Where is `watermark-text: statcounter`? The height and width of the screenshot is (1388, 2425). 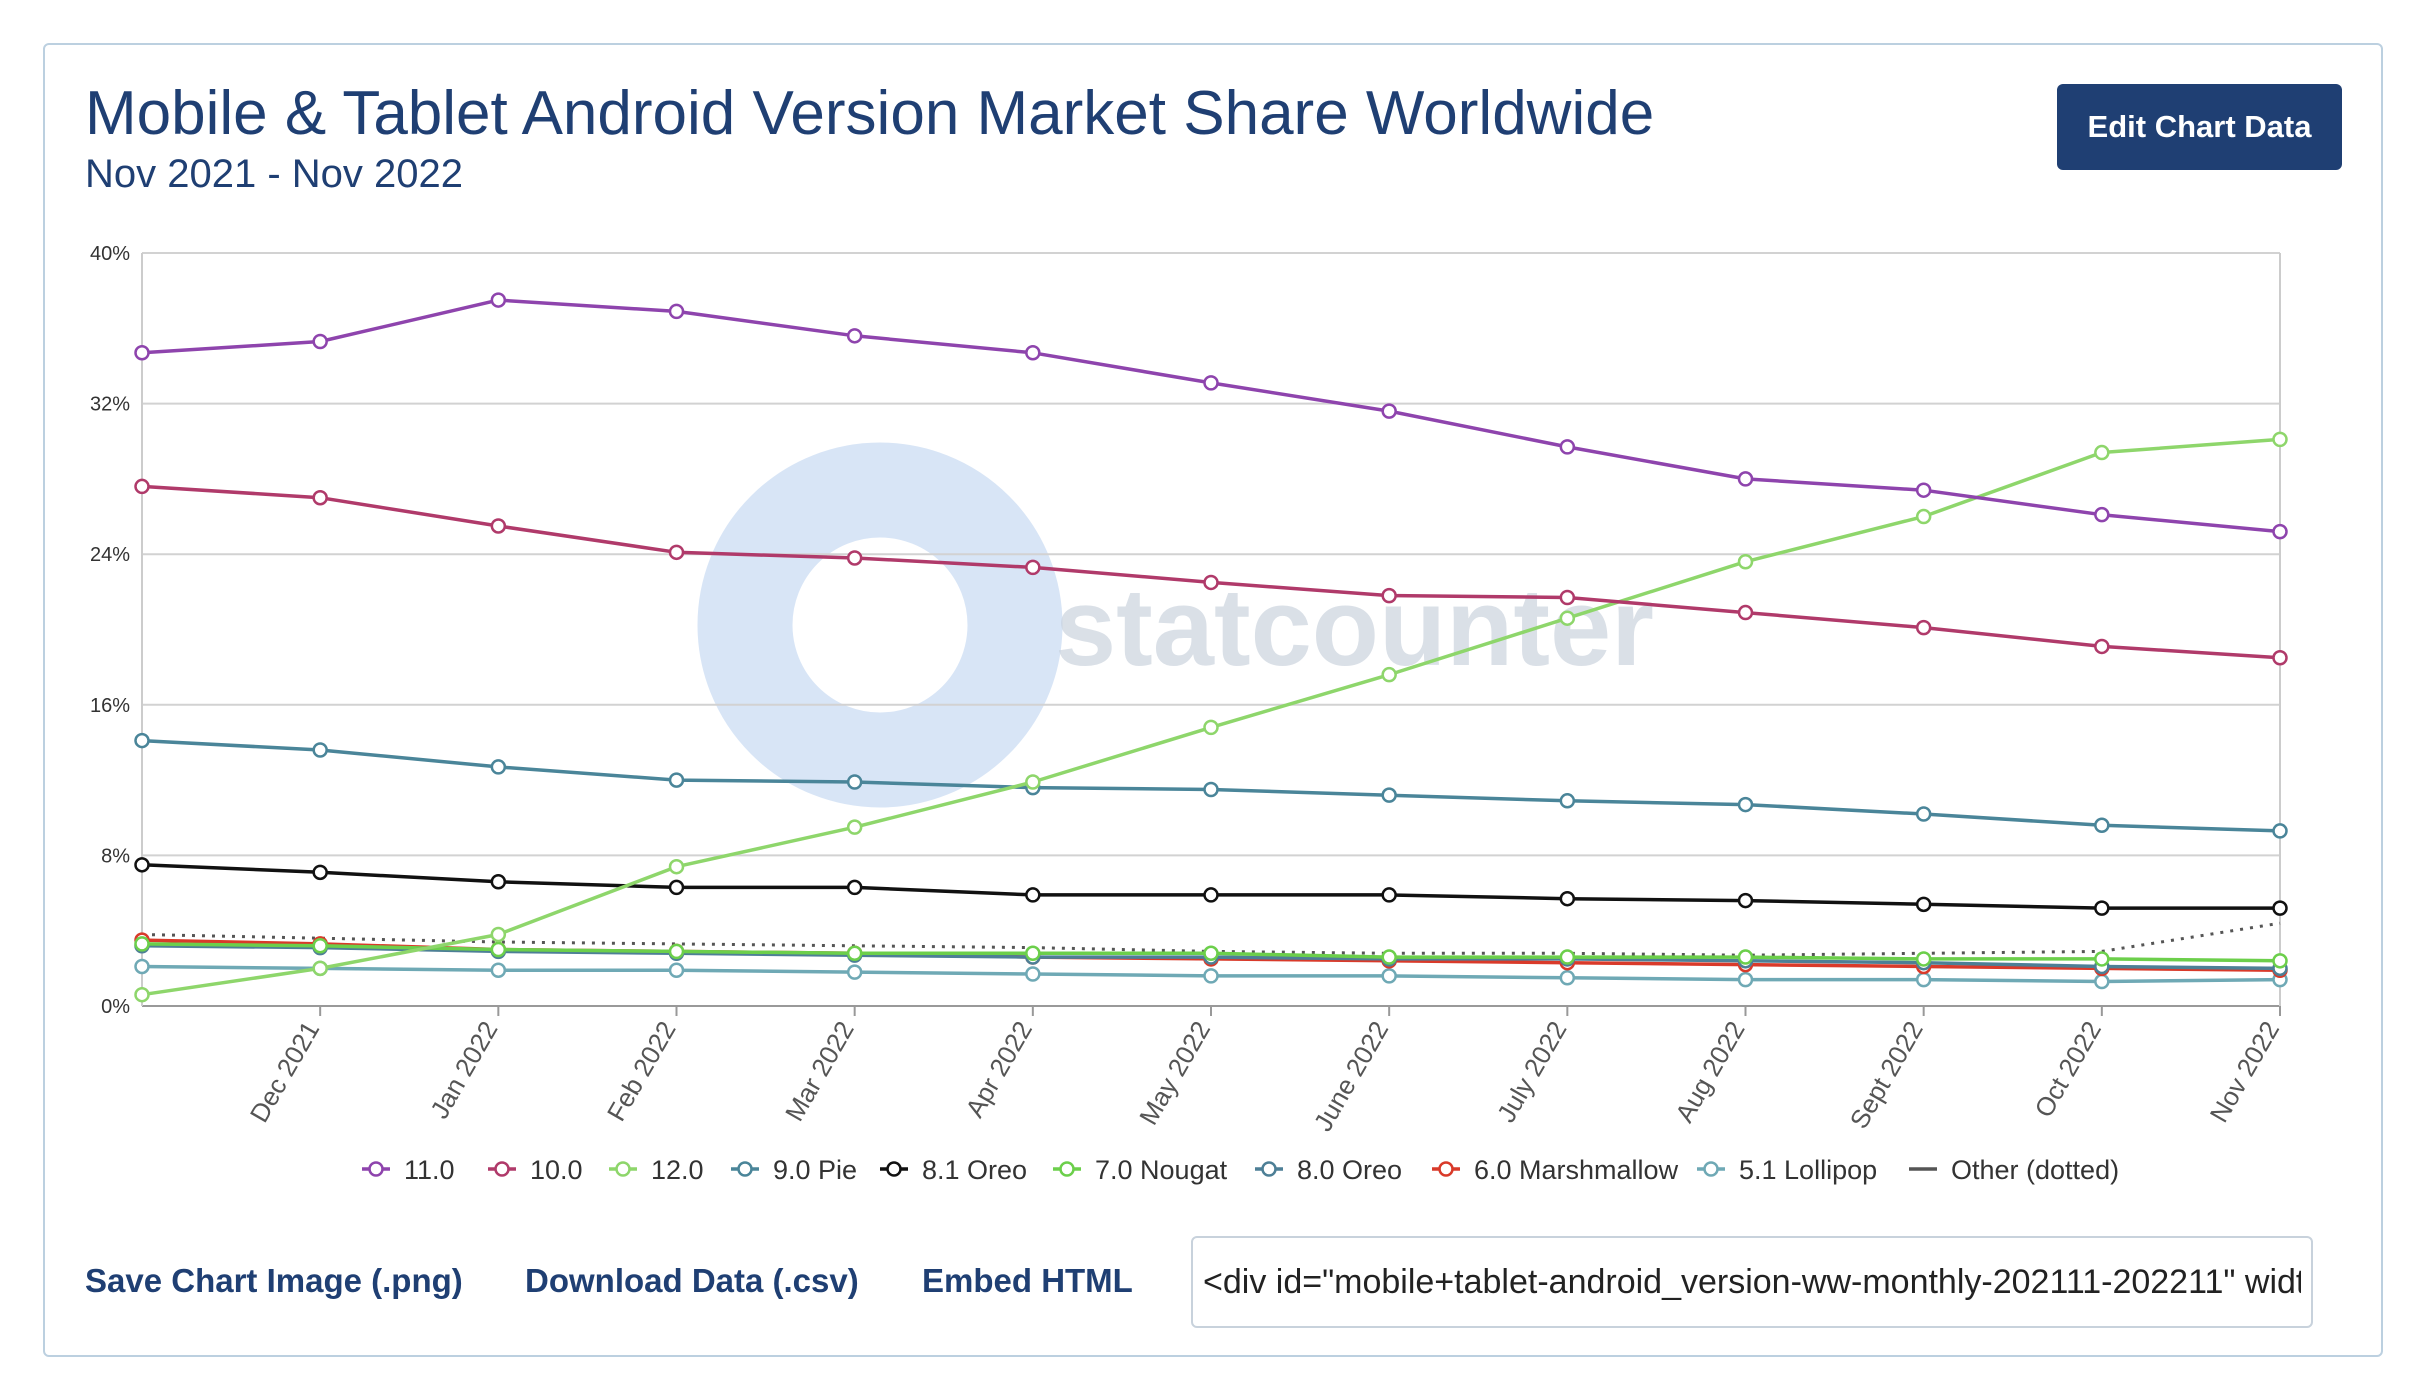 watermark-text: statcounter is located at coordinates (1354, 627).